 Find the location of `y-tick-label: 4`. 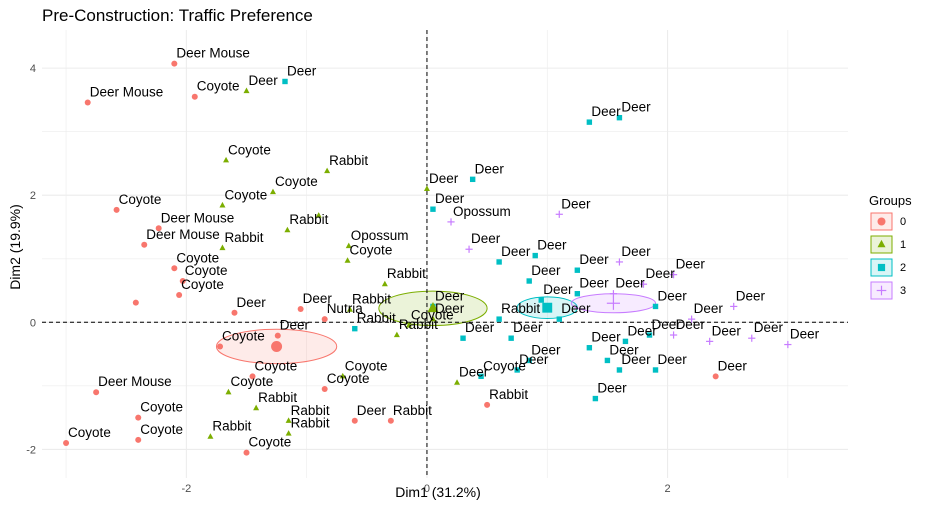

y-tick-label: 4 is located at coordinates (33, 69).